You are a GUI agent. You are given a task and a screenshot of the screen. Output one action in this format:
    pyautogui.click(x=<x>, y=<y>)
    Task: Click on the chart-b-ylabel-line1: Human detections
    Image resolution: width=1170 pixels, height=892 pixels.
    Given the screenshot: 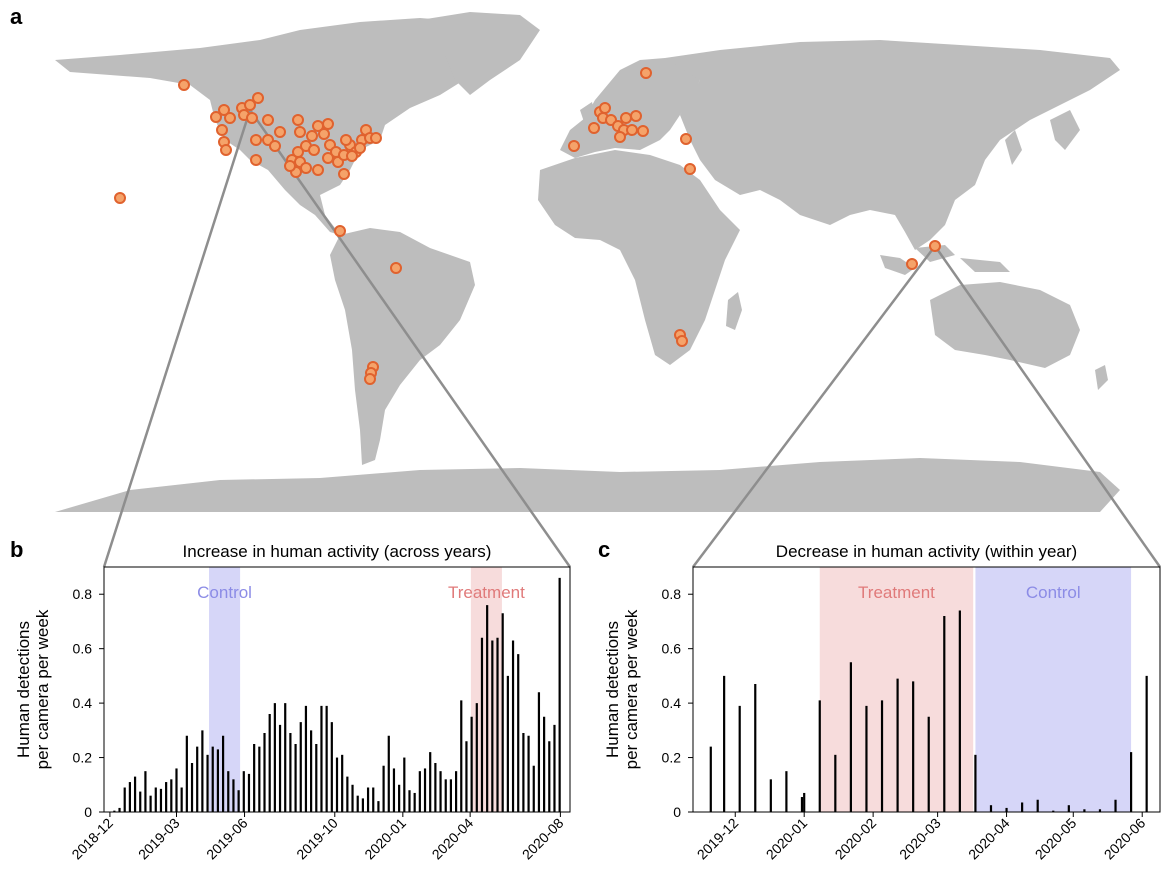 What is the action you would take?
    pyautogui.click(x=23, y=689)
    